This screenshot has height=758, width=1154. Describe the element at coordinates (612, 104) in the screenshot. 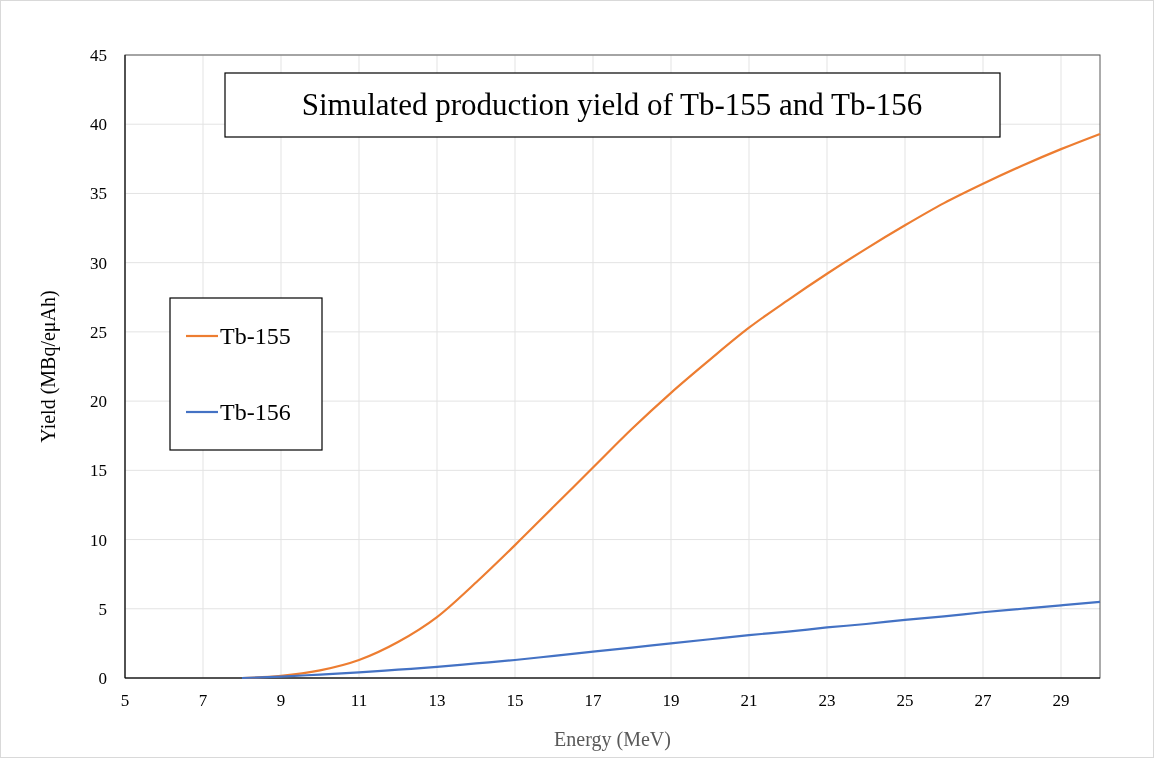

I see `text: Simulated production yield of Tb-155 and Tb-156` at that location.